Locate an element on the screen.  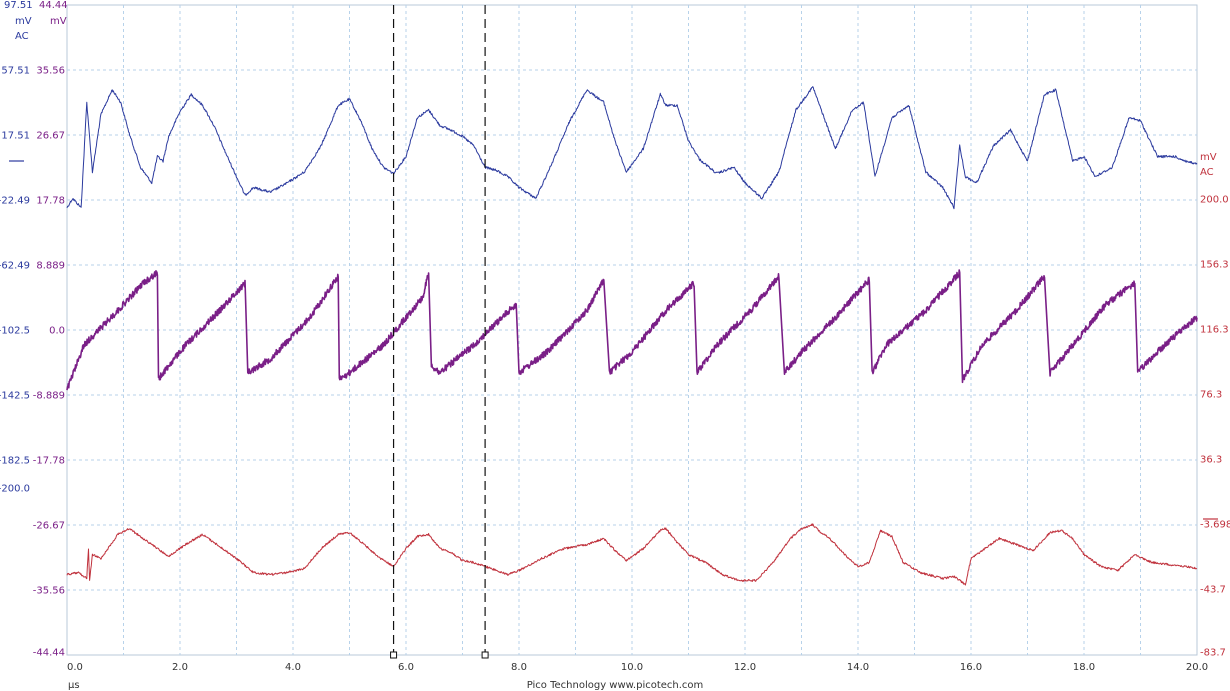
purple-axis-tick: -17.78 is located at coordinates (49, 461).